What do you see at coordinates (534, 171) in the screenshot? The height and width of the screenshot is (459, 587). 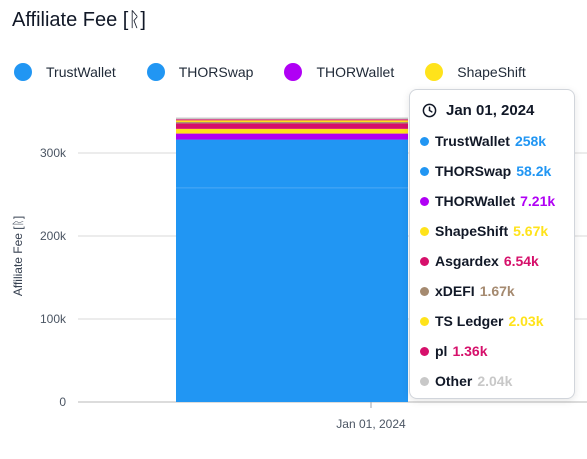 I see `tooltip-series-value: 58.2k` at bounding box center [534, 171].